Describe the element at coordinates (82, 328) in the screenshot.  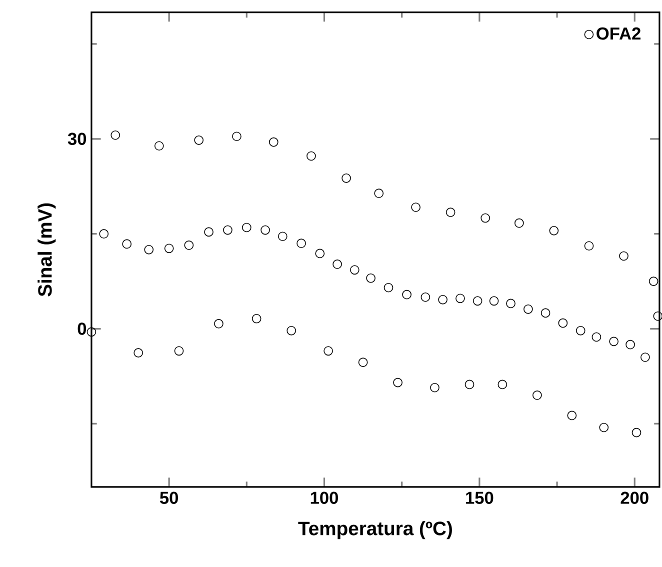
I see `y-tick-label: 0` at that location.